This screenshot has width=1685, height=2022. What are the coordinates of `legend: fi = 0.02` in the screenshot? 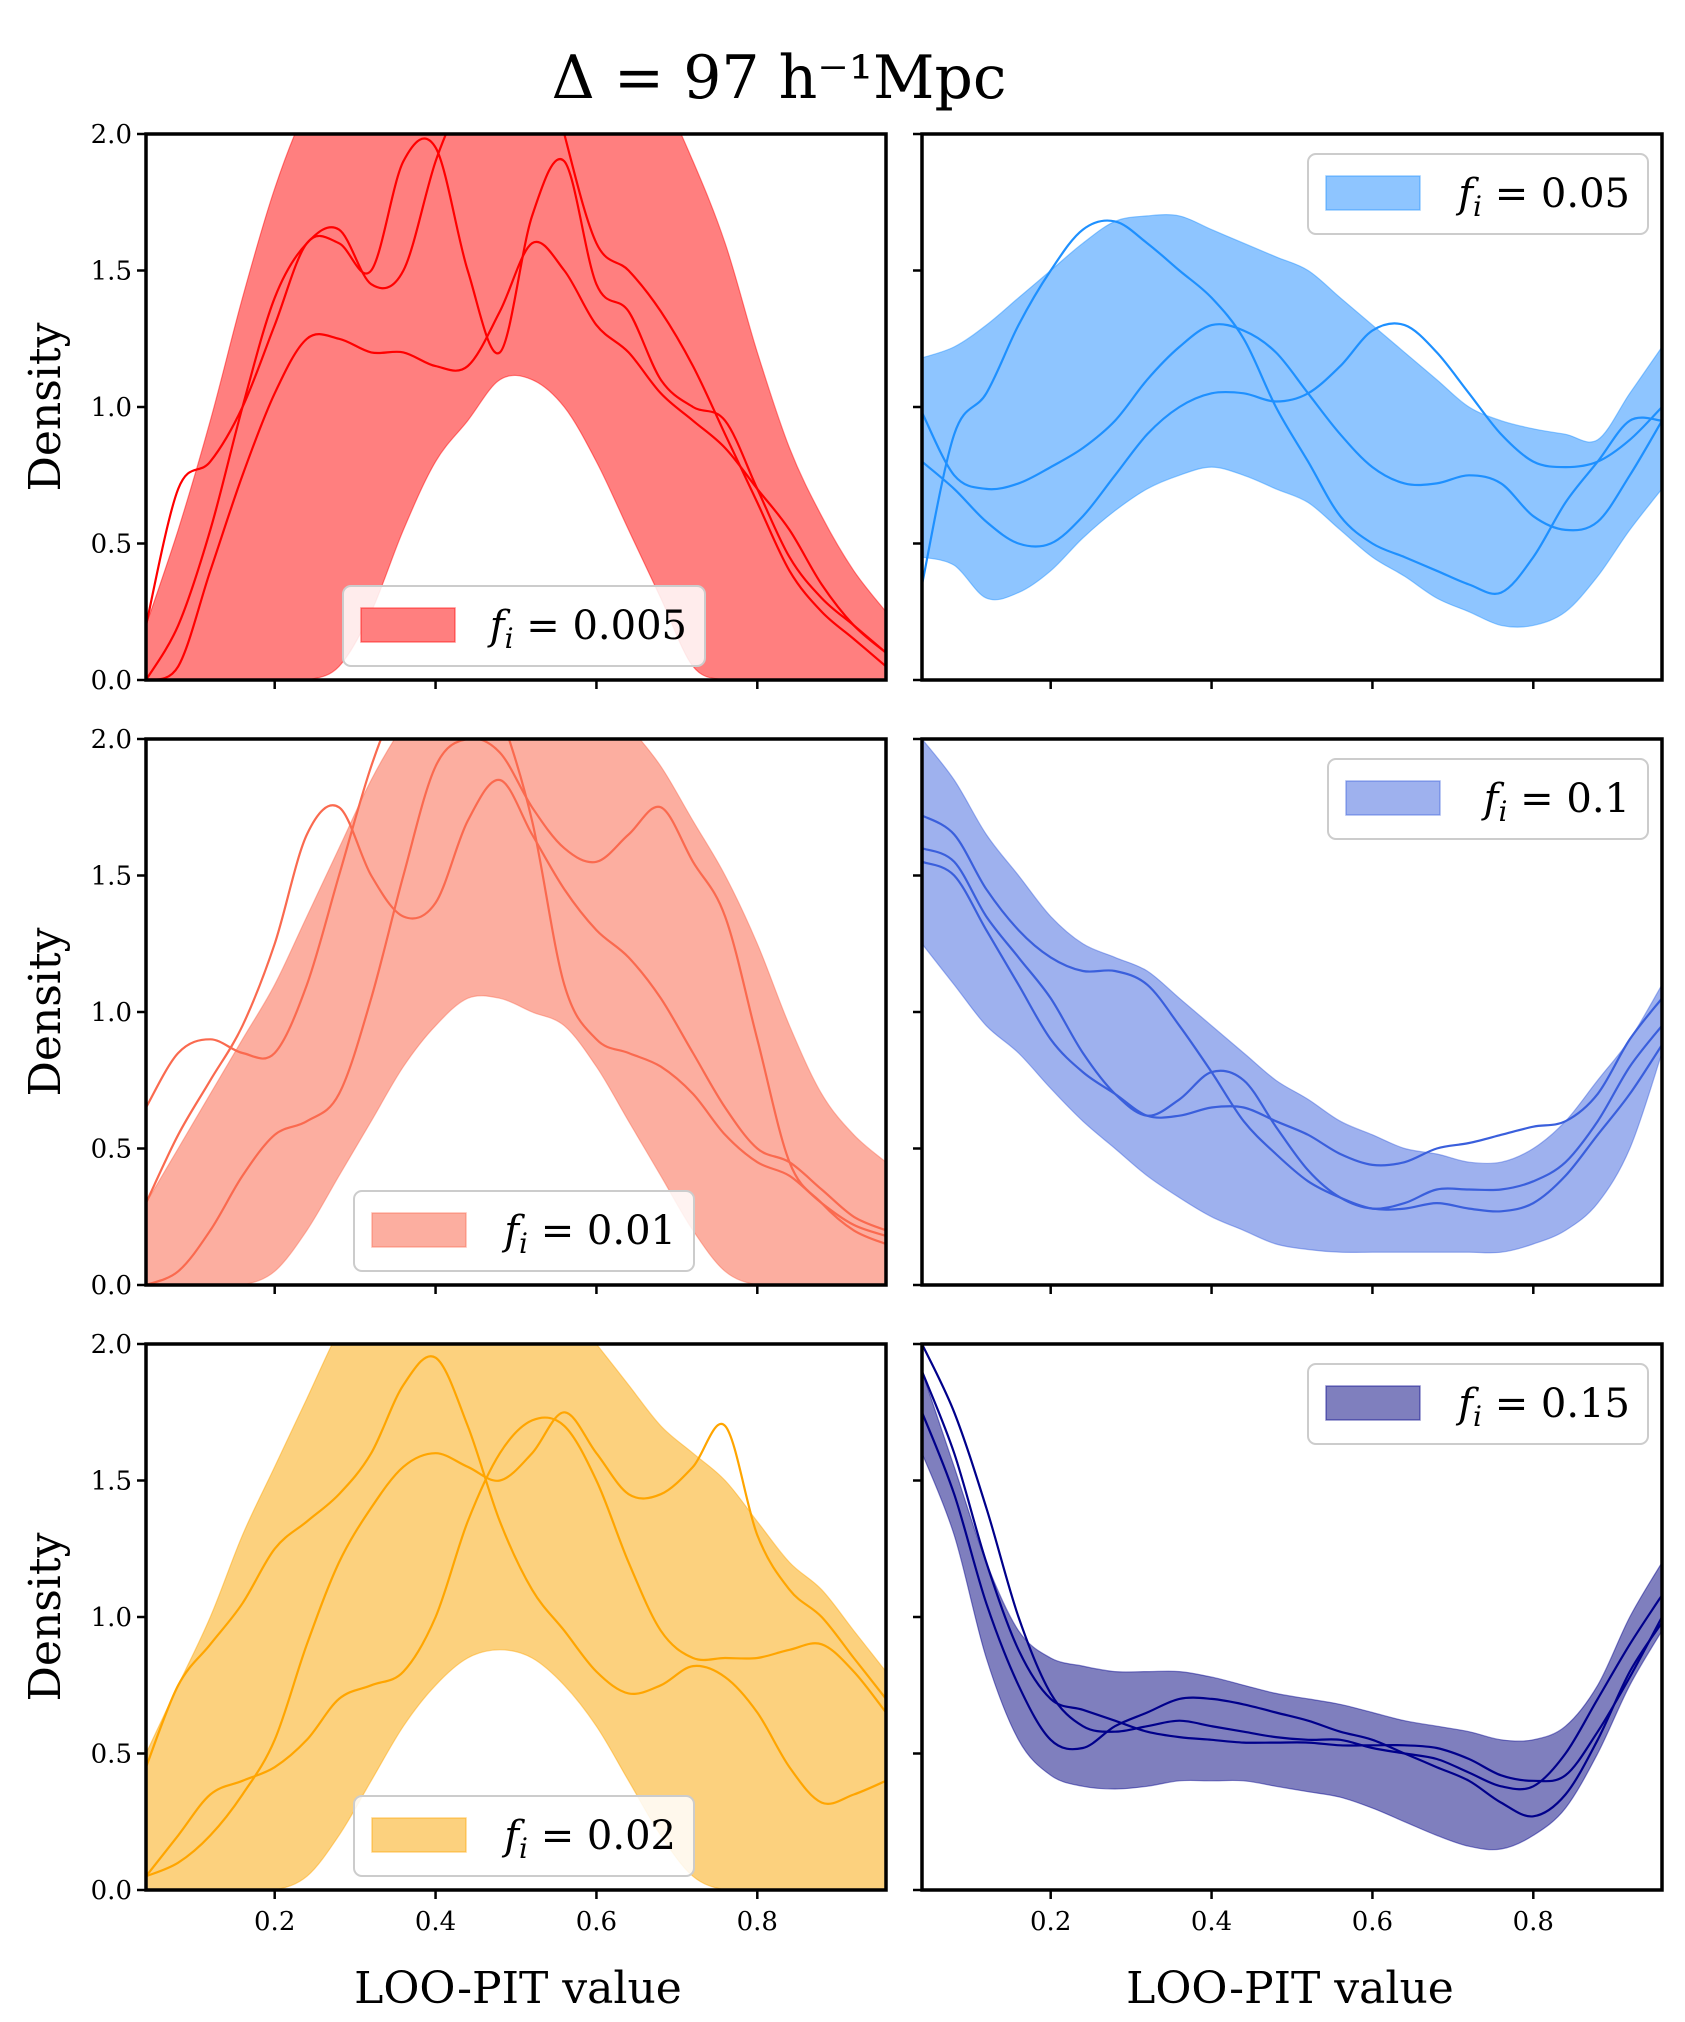 It's located at (524, 1836).